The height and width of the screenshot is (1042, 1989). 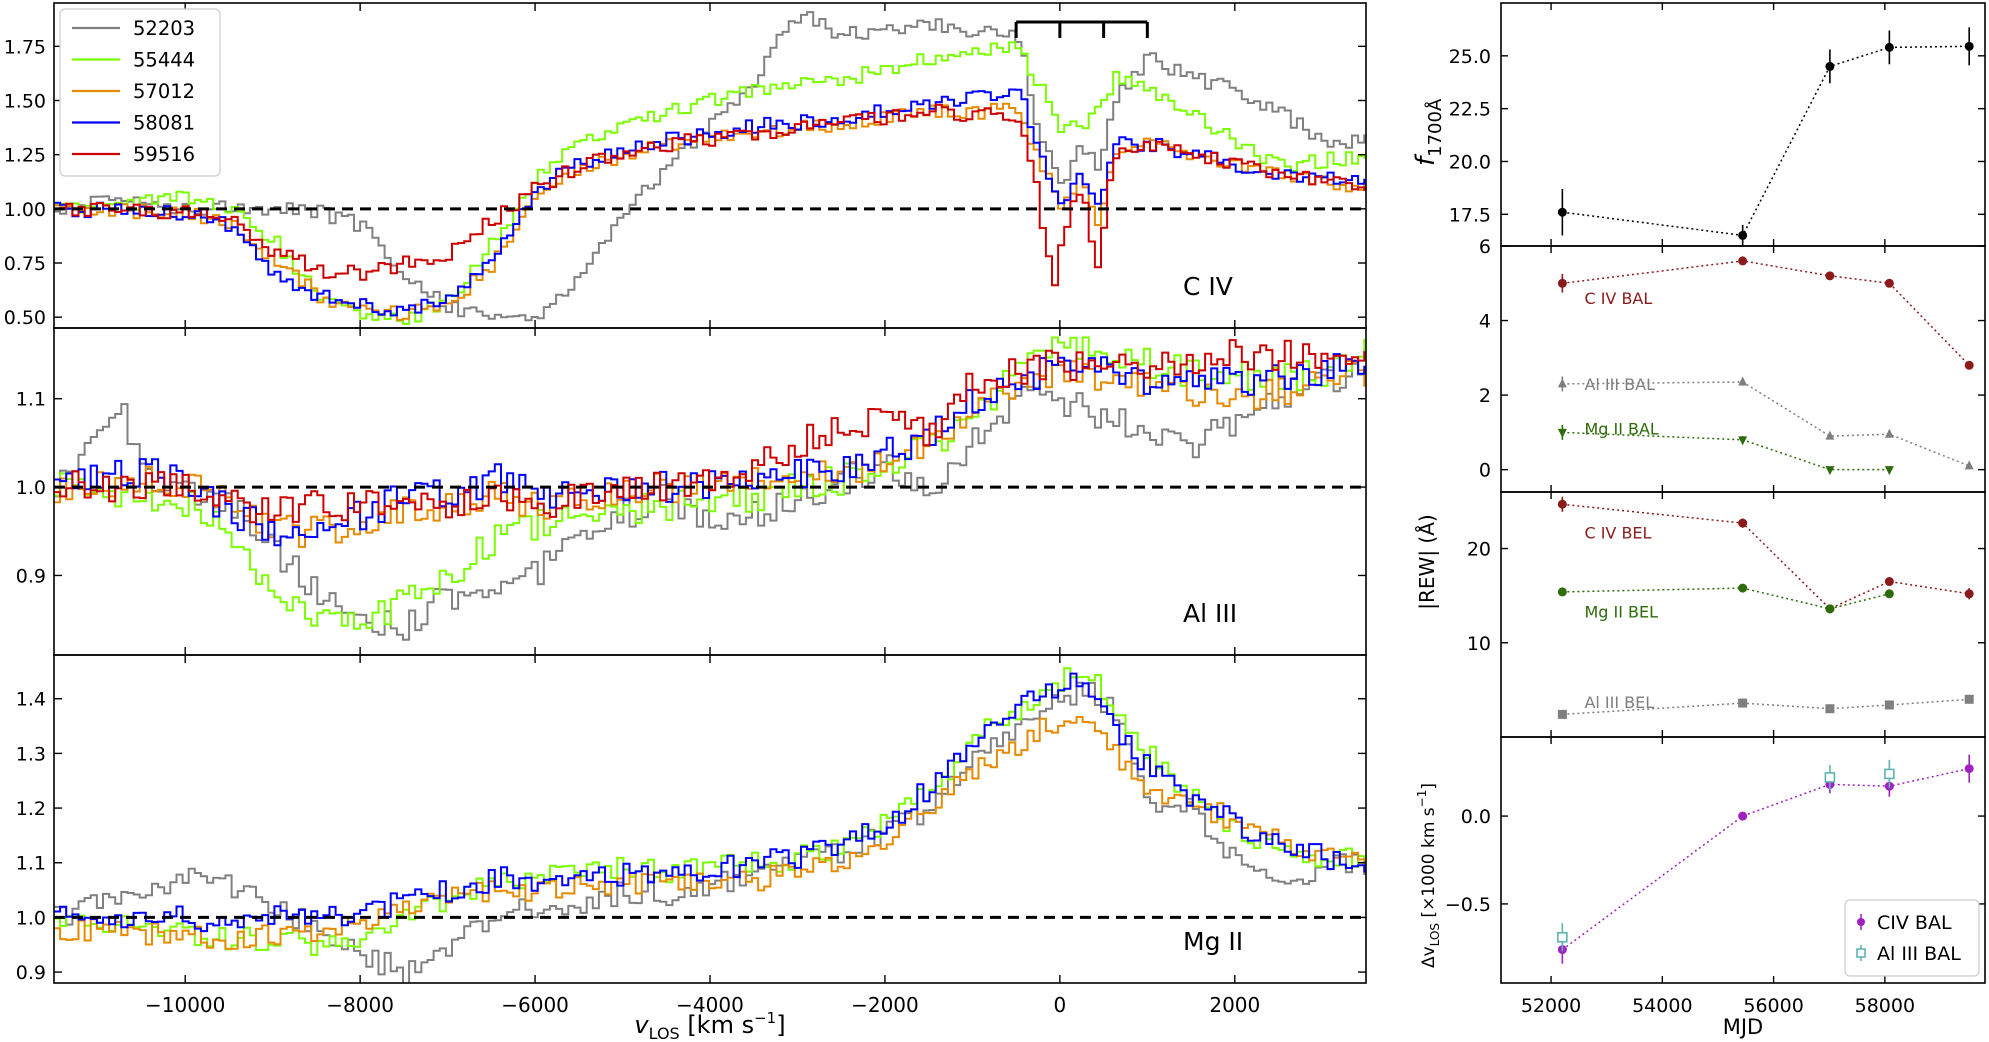 What do you see at coordinates (1470, 215) in the screenshot?
I see `y-tick-label: 17.5` at bounding box center [1470, 215].